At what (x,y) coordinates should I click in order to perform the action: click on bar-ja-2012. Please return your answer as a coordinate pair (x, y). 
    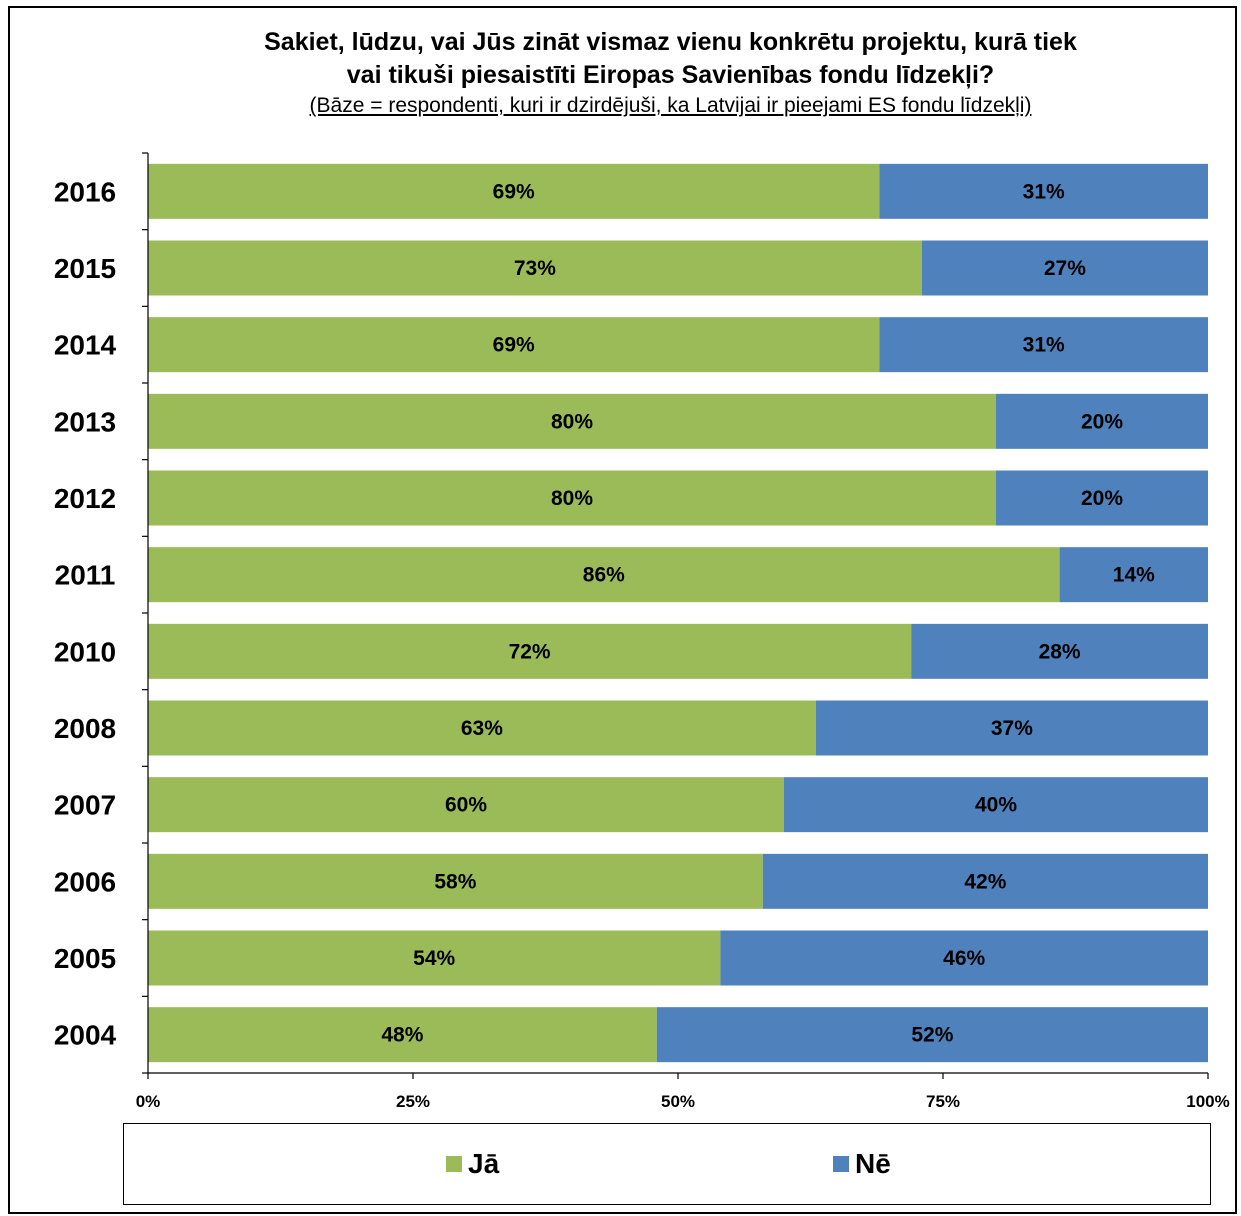
    Looking at the image, I should click on (572, 498).